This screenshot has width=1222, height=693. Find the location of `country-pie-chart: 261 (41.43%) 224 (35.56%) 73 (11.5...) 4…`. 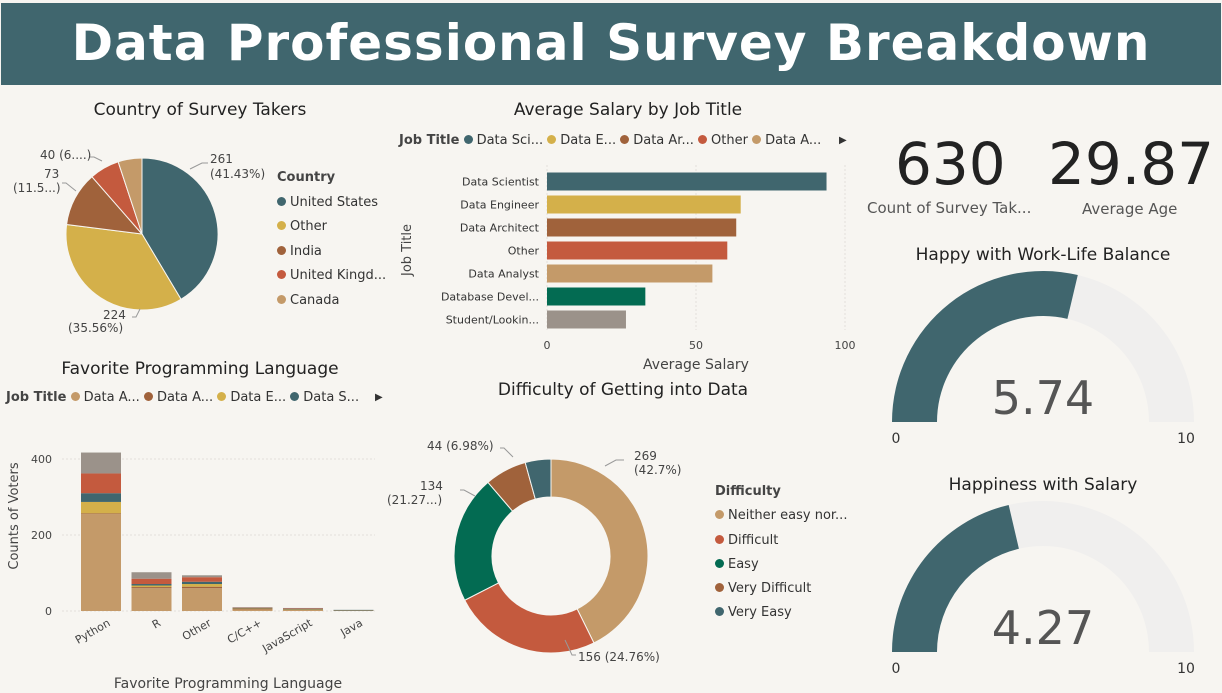

country-pie-chart: 261 (41.43%) 224 (35.56%) 73 (11.5...) 4… is located at coordinates (200, 235).